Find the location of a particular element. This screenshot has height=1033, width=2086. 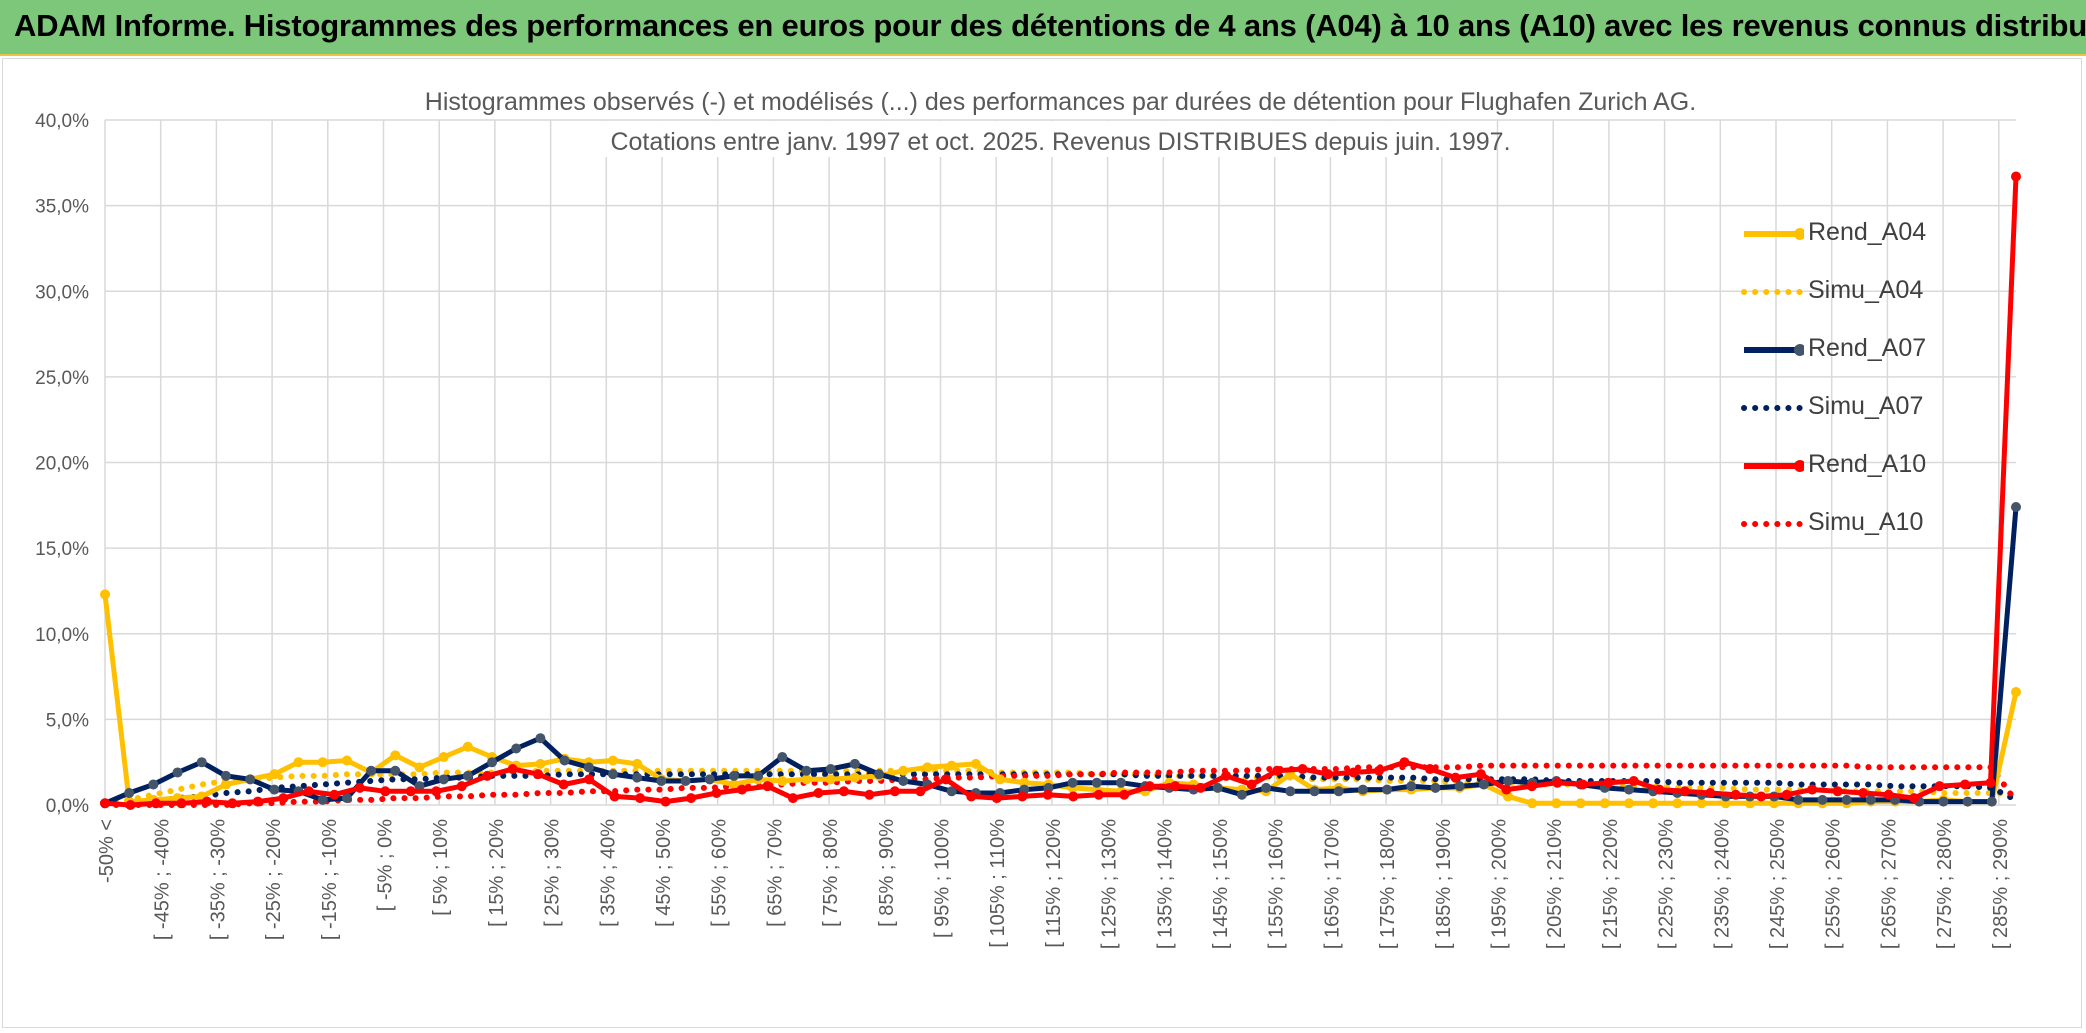

legend-item-Simu_A10: Simu_A10 is located at coordinates (1838, 525).